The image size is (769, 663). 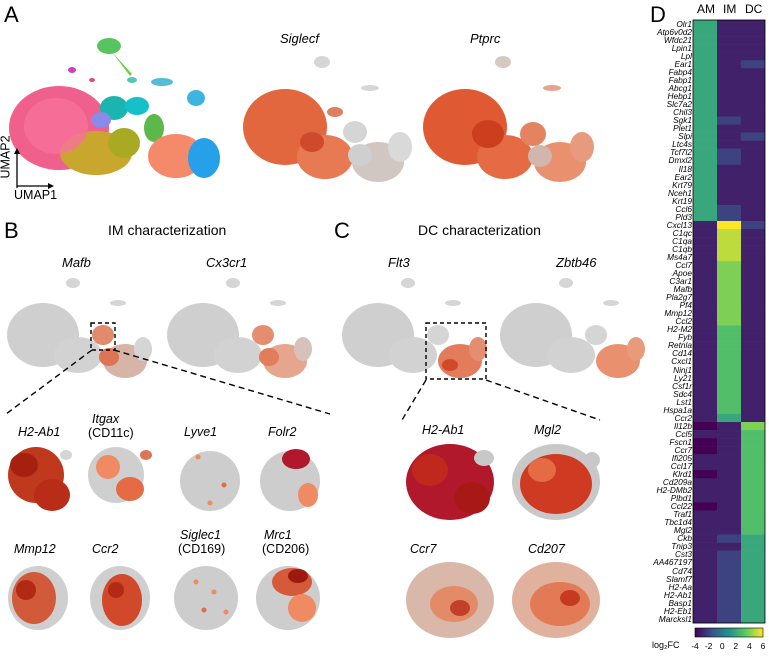 What do you see at coordinates (36, 195) in the screenshot?
I see `umap1-axis-label: UMAP1` at bounding box center [36, 195].